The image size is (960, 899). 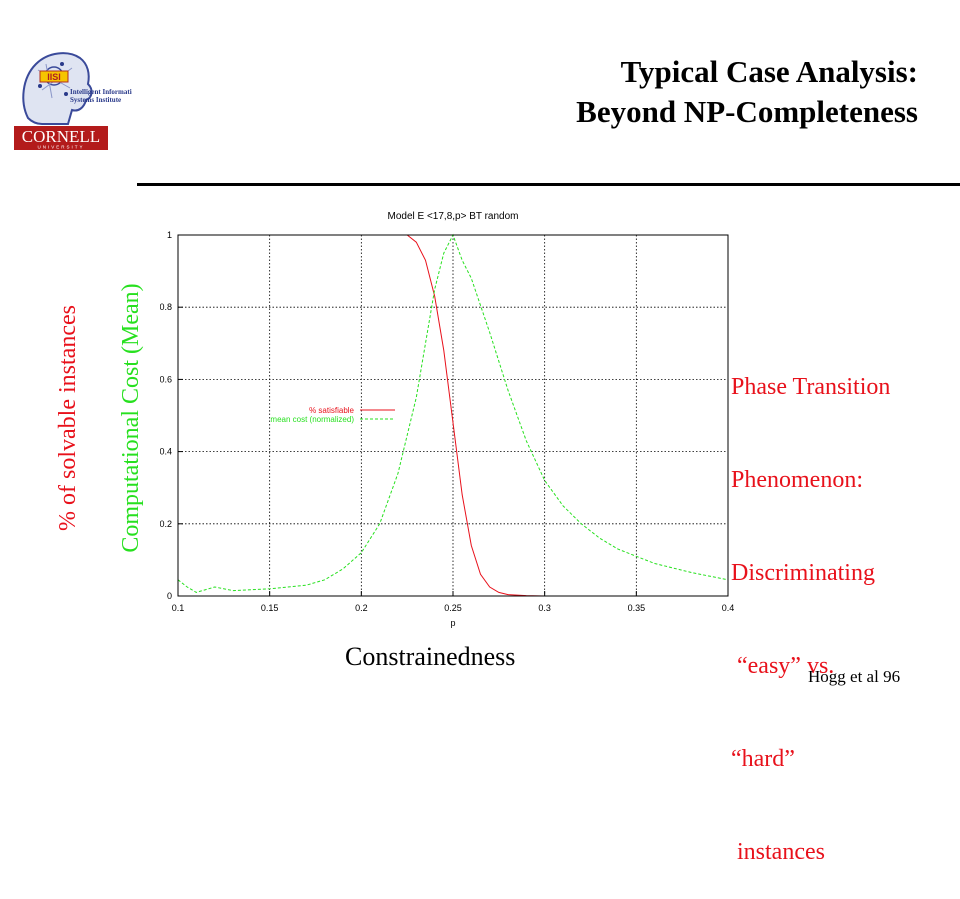 I want to click on legend-label: mean cost (normalized), so click(x=312, y=419).